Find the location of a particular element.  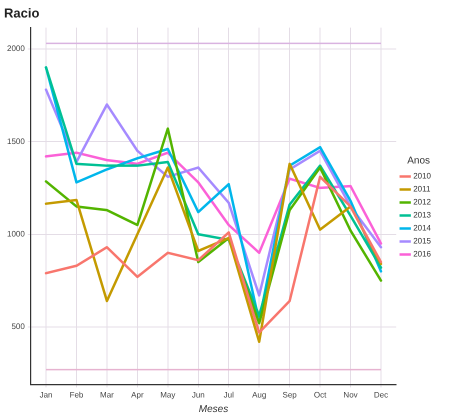

x-tick-label: Feb is located at coordinates (77, 395).